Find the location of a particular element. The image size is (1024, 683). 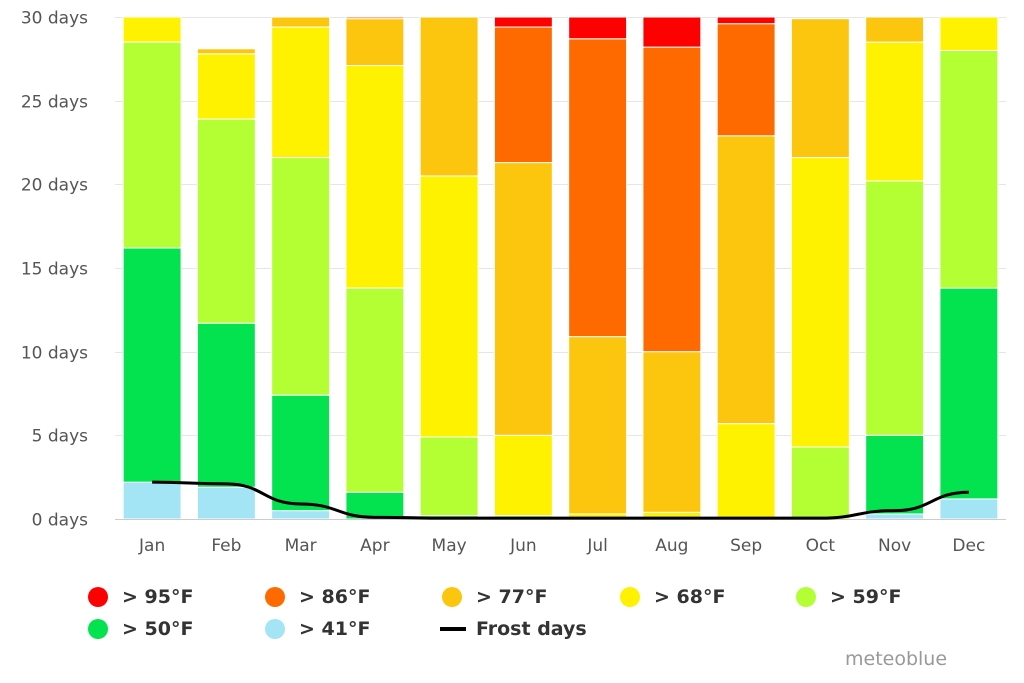

bar-stack-dec is located at coordinates (969, 268).